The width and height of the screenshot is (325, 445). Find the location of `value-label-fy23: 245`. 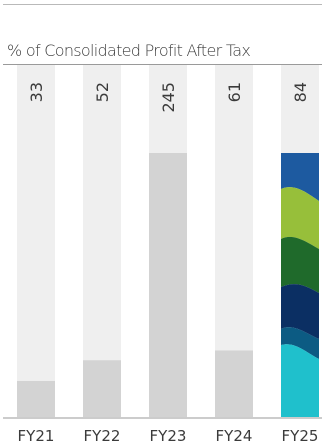

value-label-fy23: 245 is located at coordinates (168, 97).